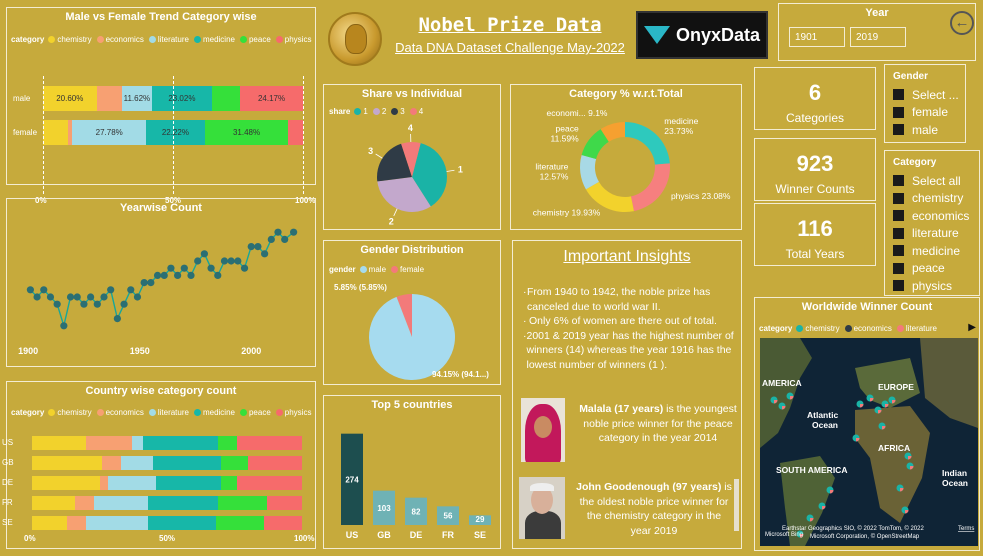 This screenshot has width=983, height=556. I want to click on map-legend-next-icon: ▶, so click(972, 327).